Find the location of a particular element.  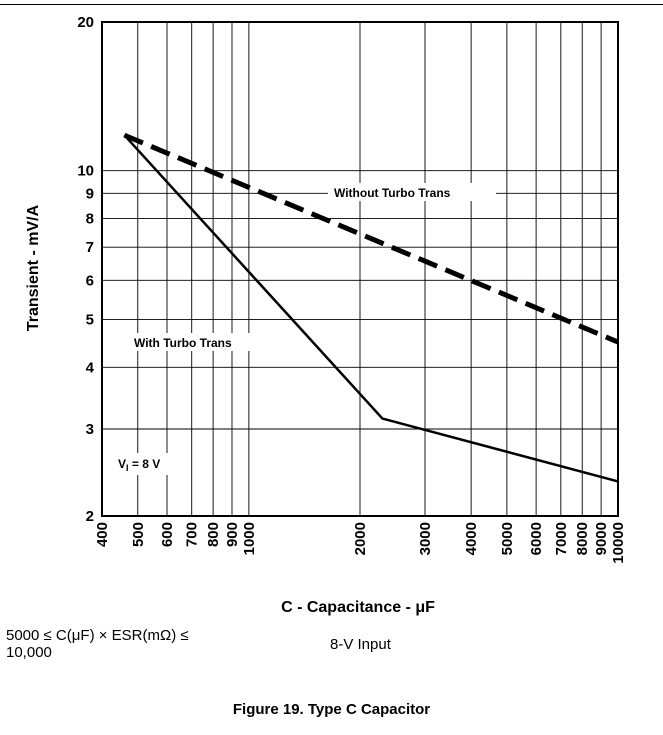

y-tick-label: 8 is located at coordinates (90, 219).